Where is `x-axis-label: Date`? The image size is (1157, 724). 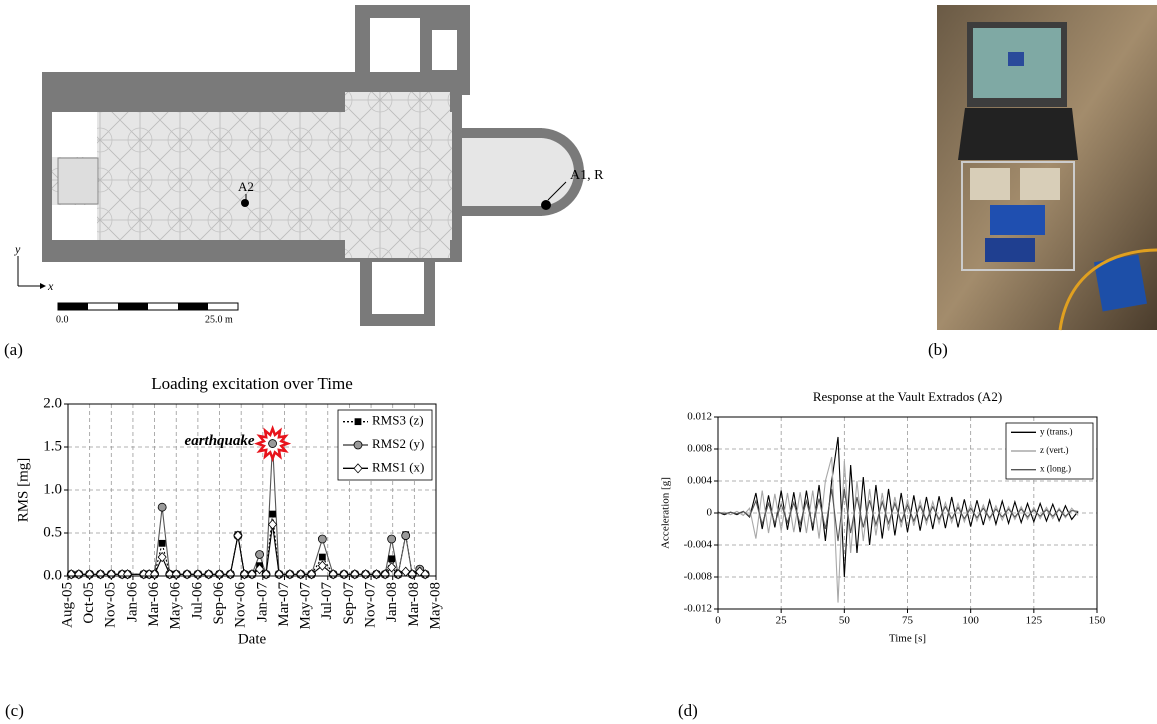
x-axis-label: Date is located at coordinates (252, 639).